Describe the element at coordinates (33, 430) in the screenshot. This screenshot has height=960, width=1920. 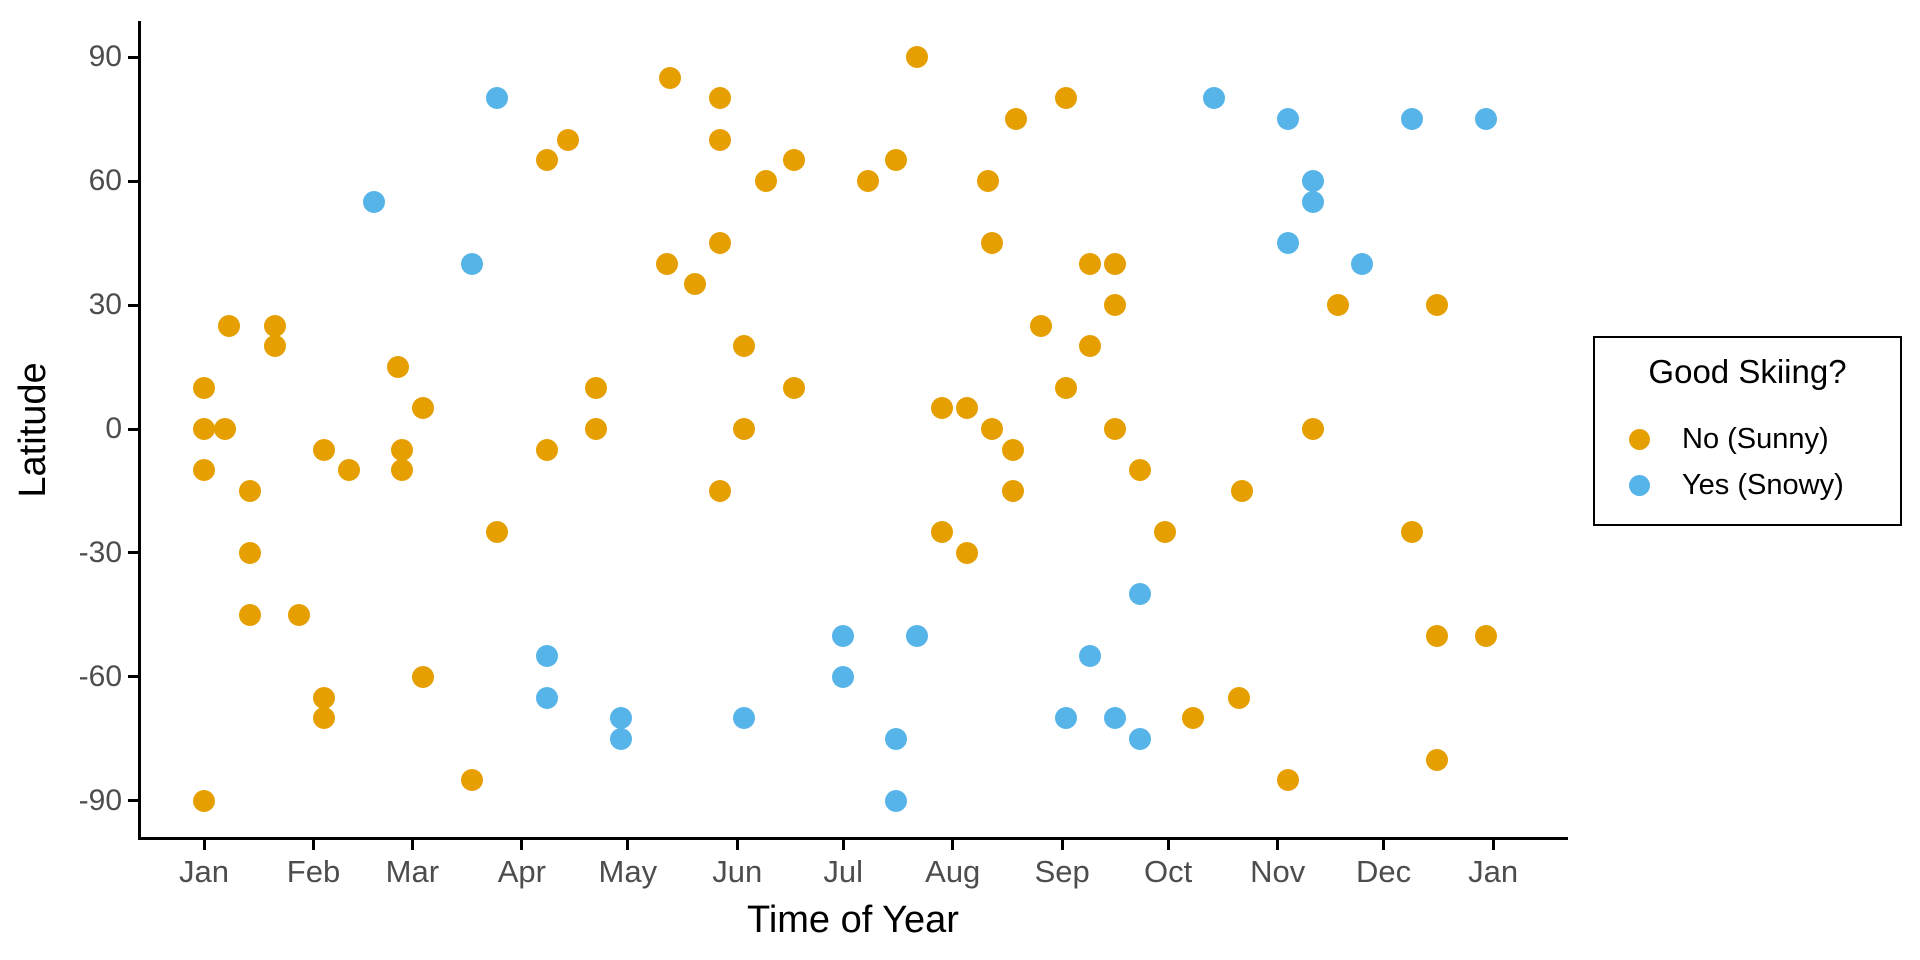
I see `y-axis-title: Latitude` at that location.